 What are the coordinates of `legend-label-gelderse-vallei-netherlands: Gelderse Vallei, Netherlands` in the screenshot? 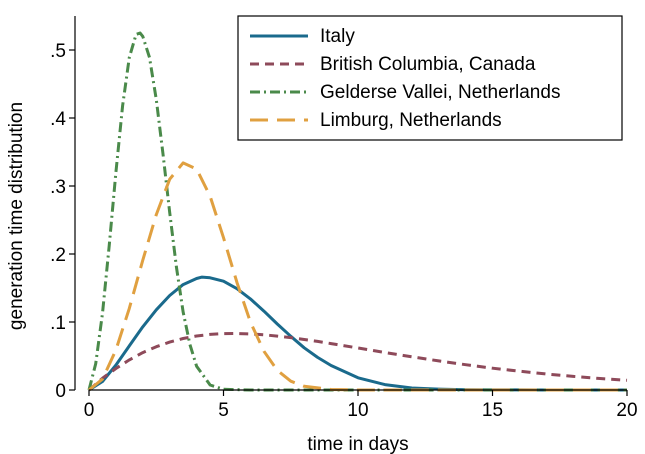 It's located at (440, 92).